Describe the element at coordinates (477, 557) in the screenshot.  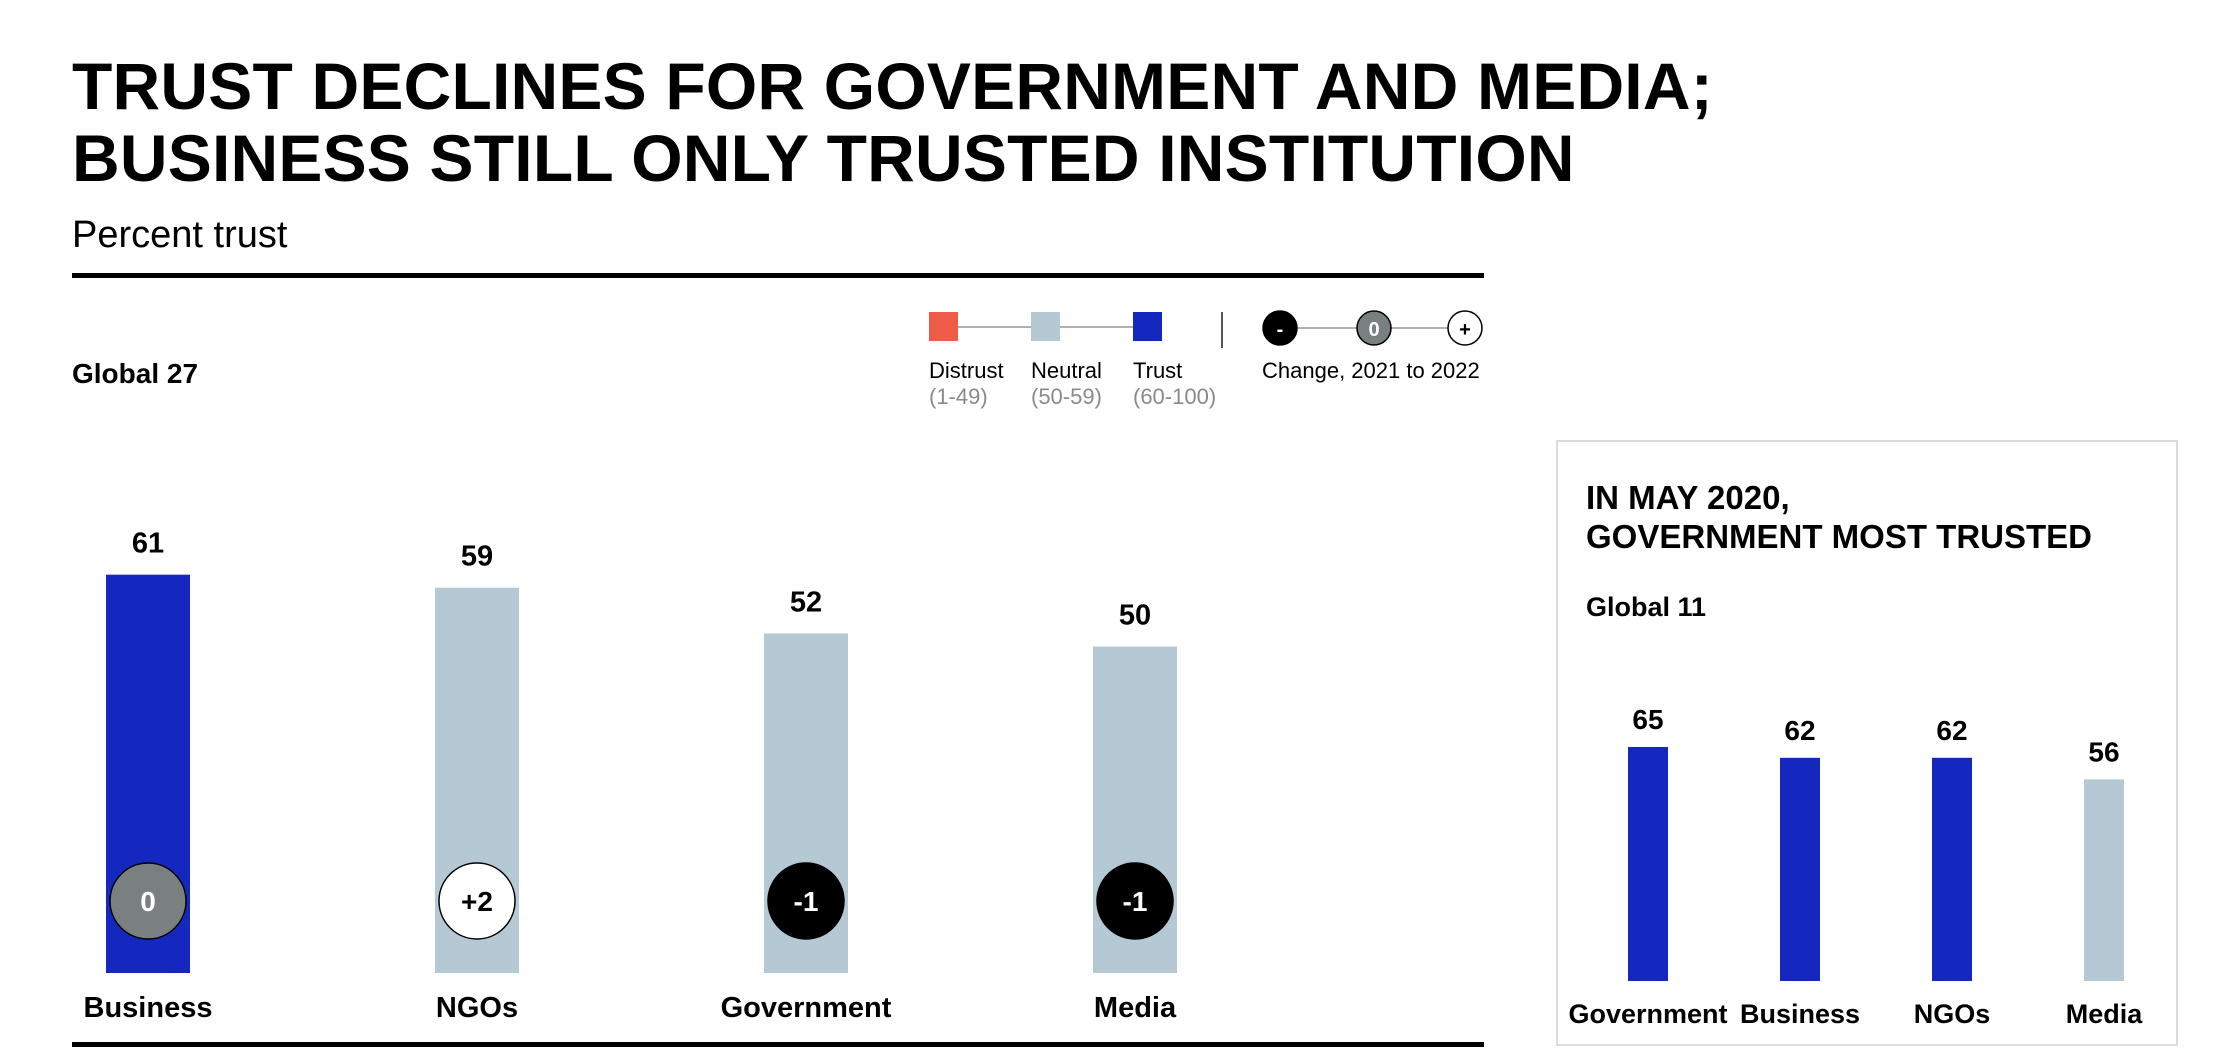
I see `bar-value-label: 59` at that location.